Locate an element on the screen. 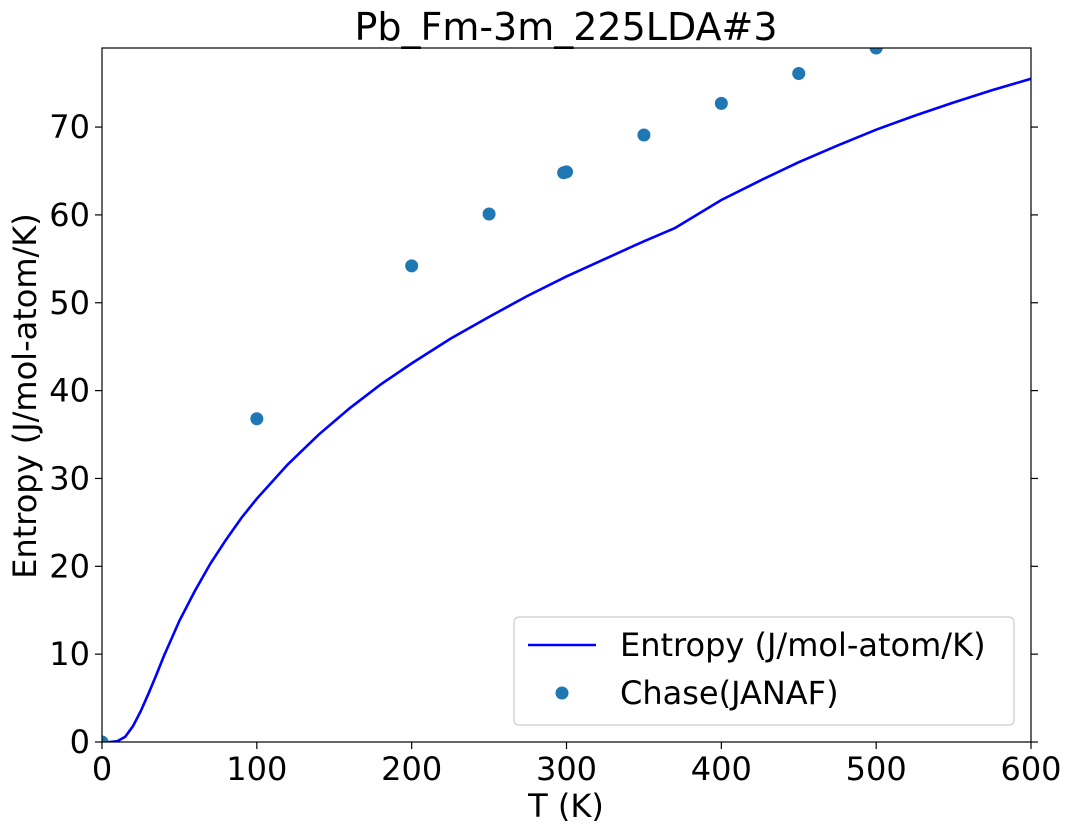 The width and height of the screenshot is (1071, 833). x-tick-label: 200 is located at coordinates (411, 769).